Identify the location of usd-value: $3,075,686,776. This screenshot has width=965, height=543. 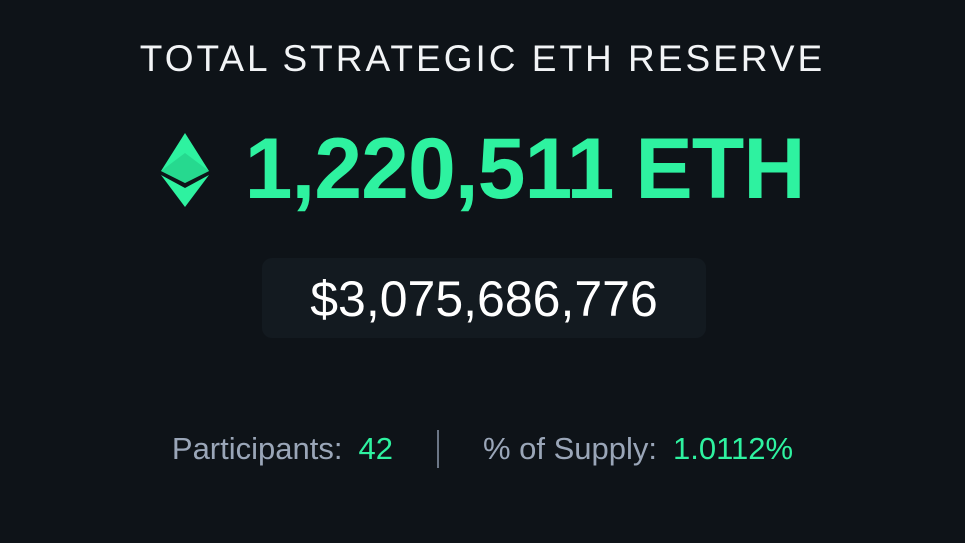
(484, 299).